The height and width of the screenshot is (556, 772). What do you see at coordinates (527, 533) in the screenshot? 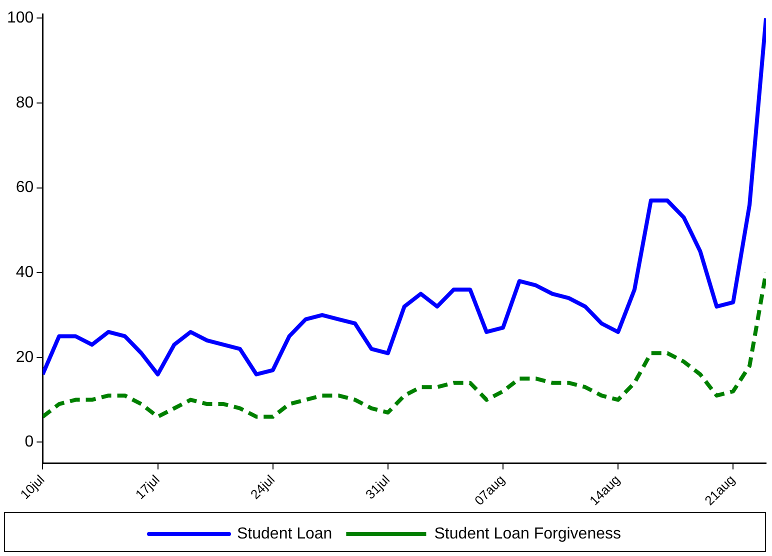
I see `legend-label: Student Loan Forgiveness` at bounding box center [527, 533].